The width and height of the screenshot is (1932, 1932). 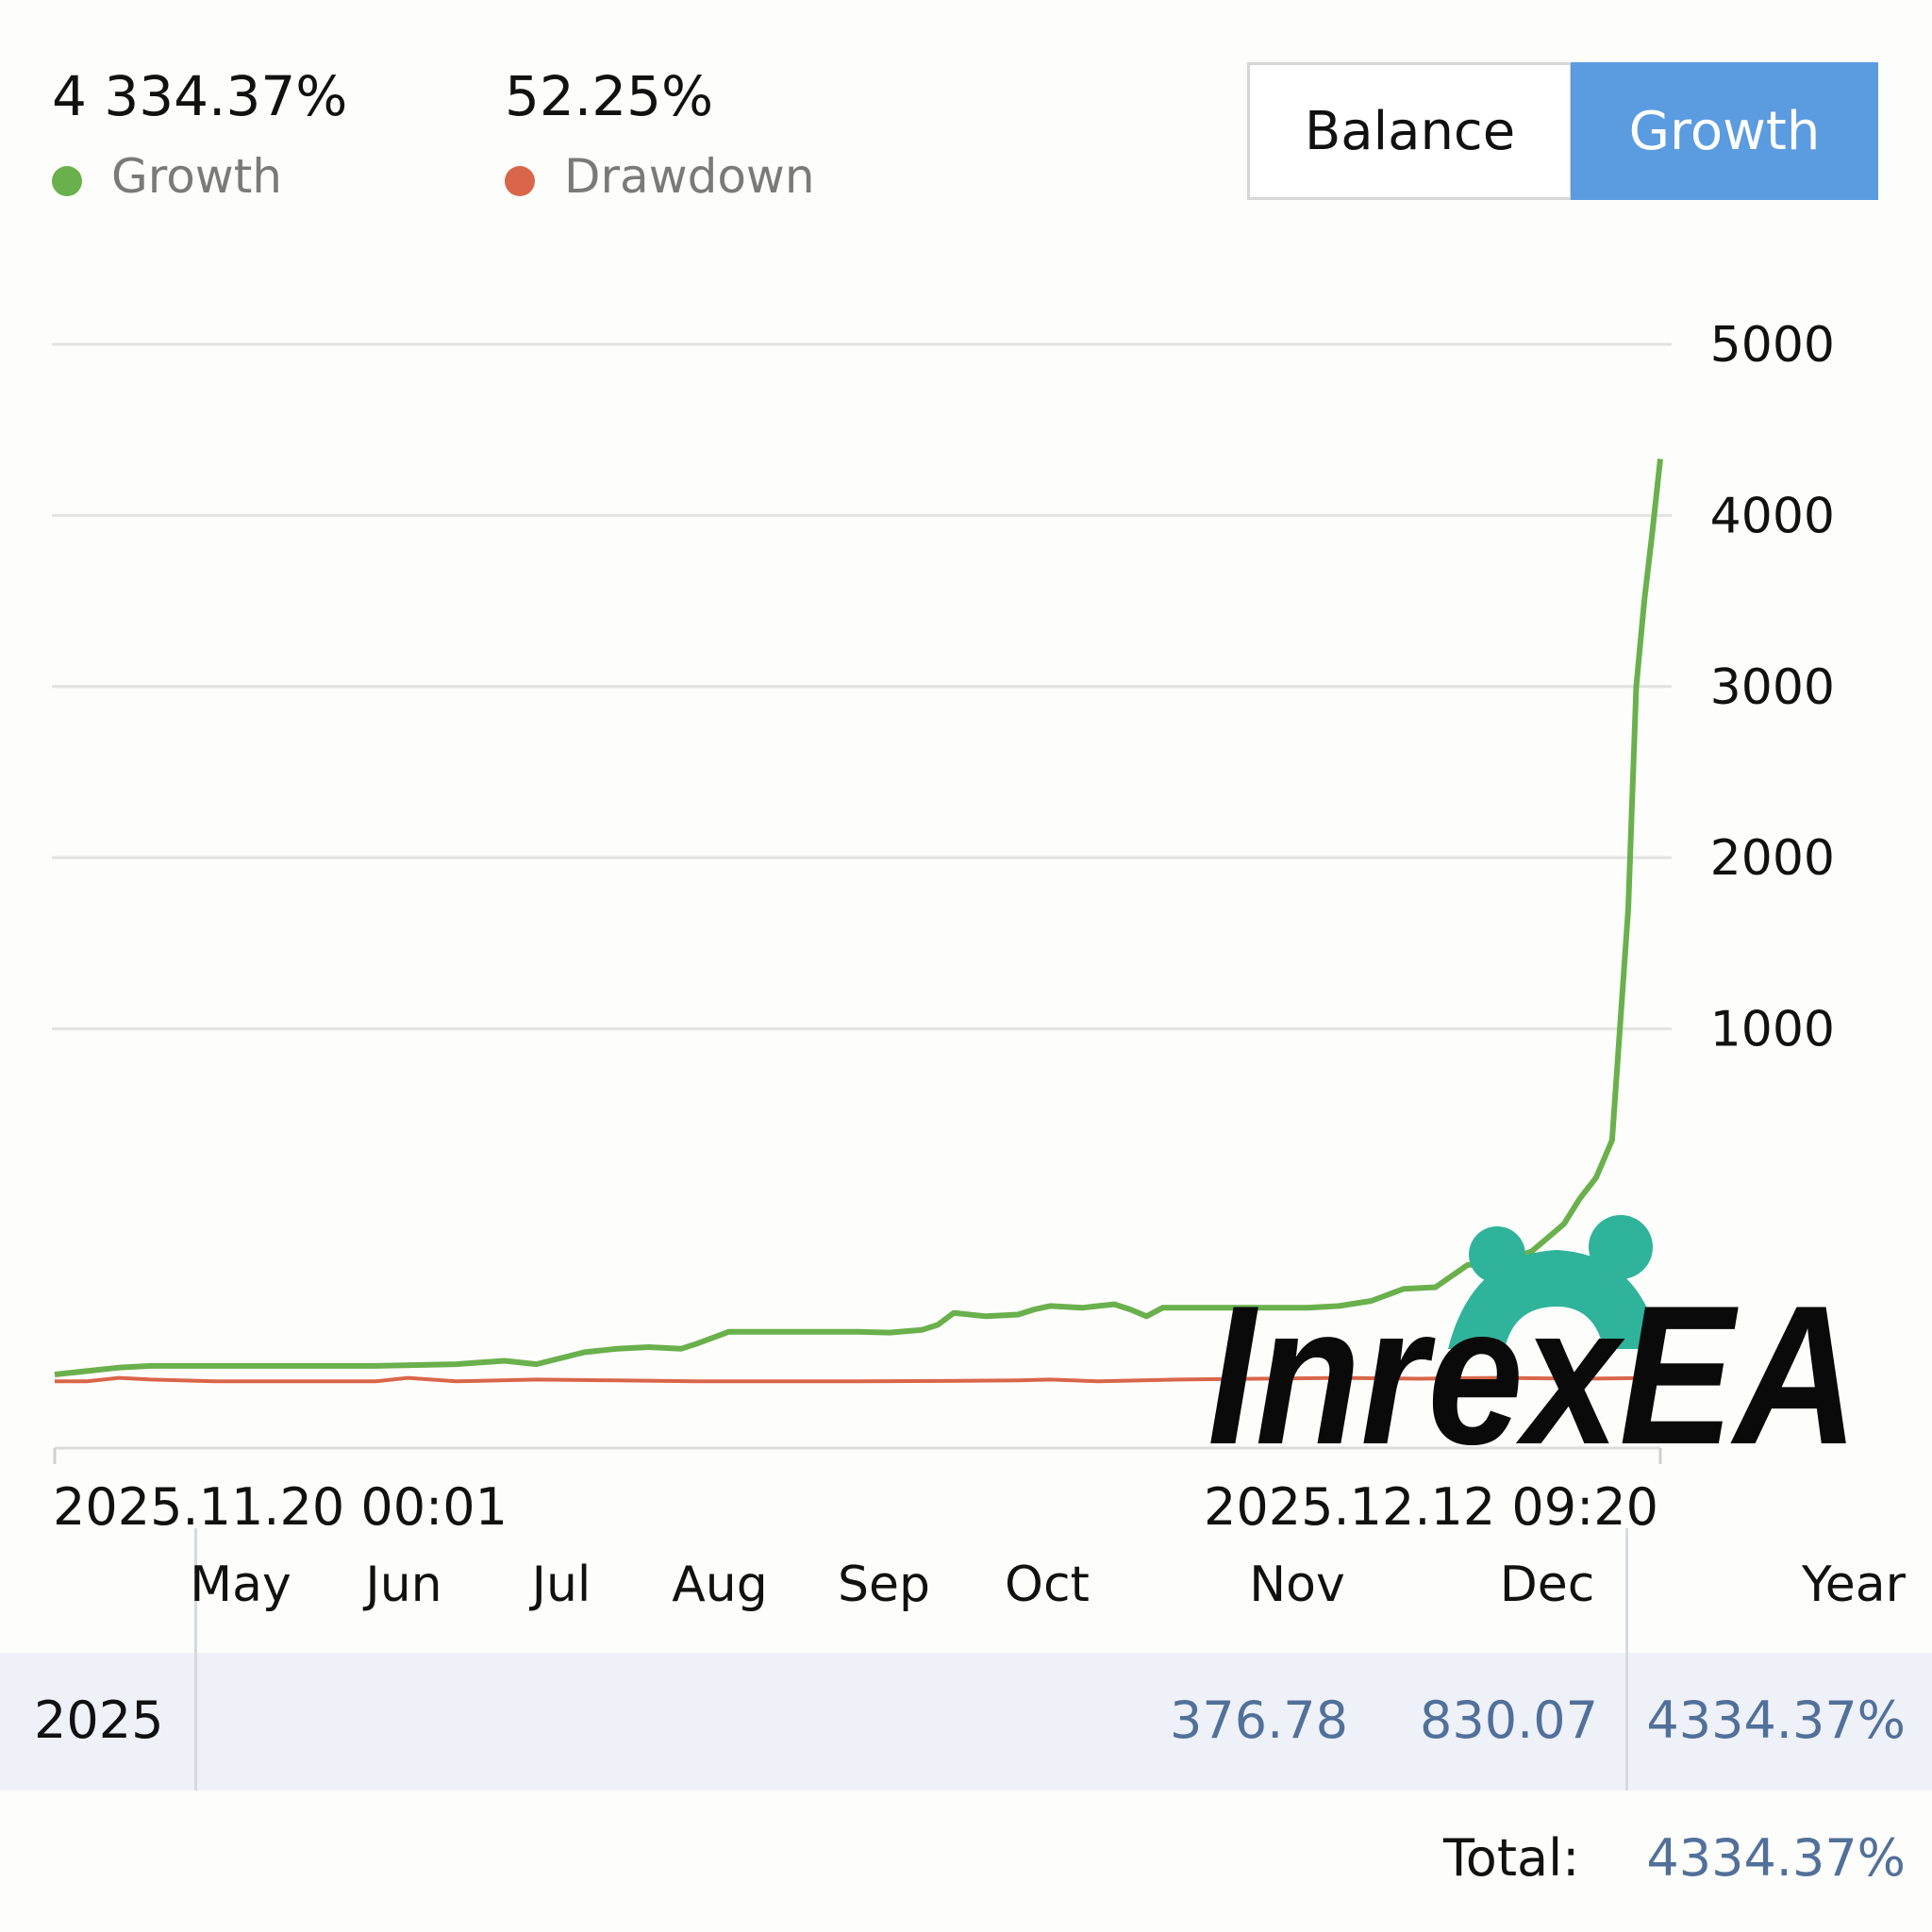 What do you see at coordinates (610, 96) in the screenshot?
I see `drawdown-value: 52.25%` at bounding box center [610, 96].